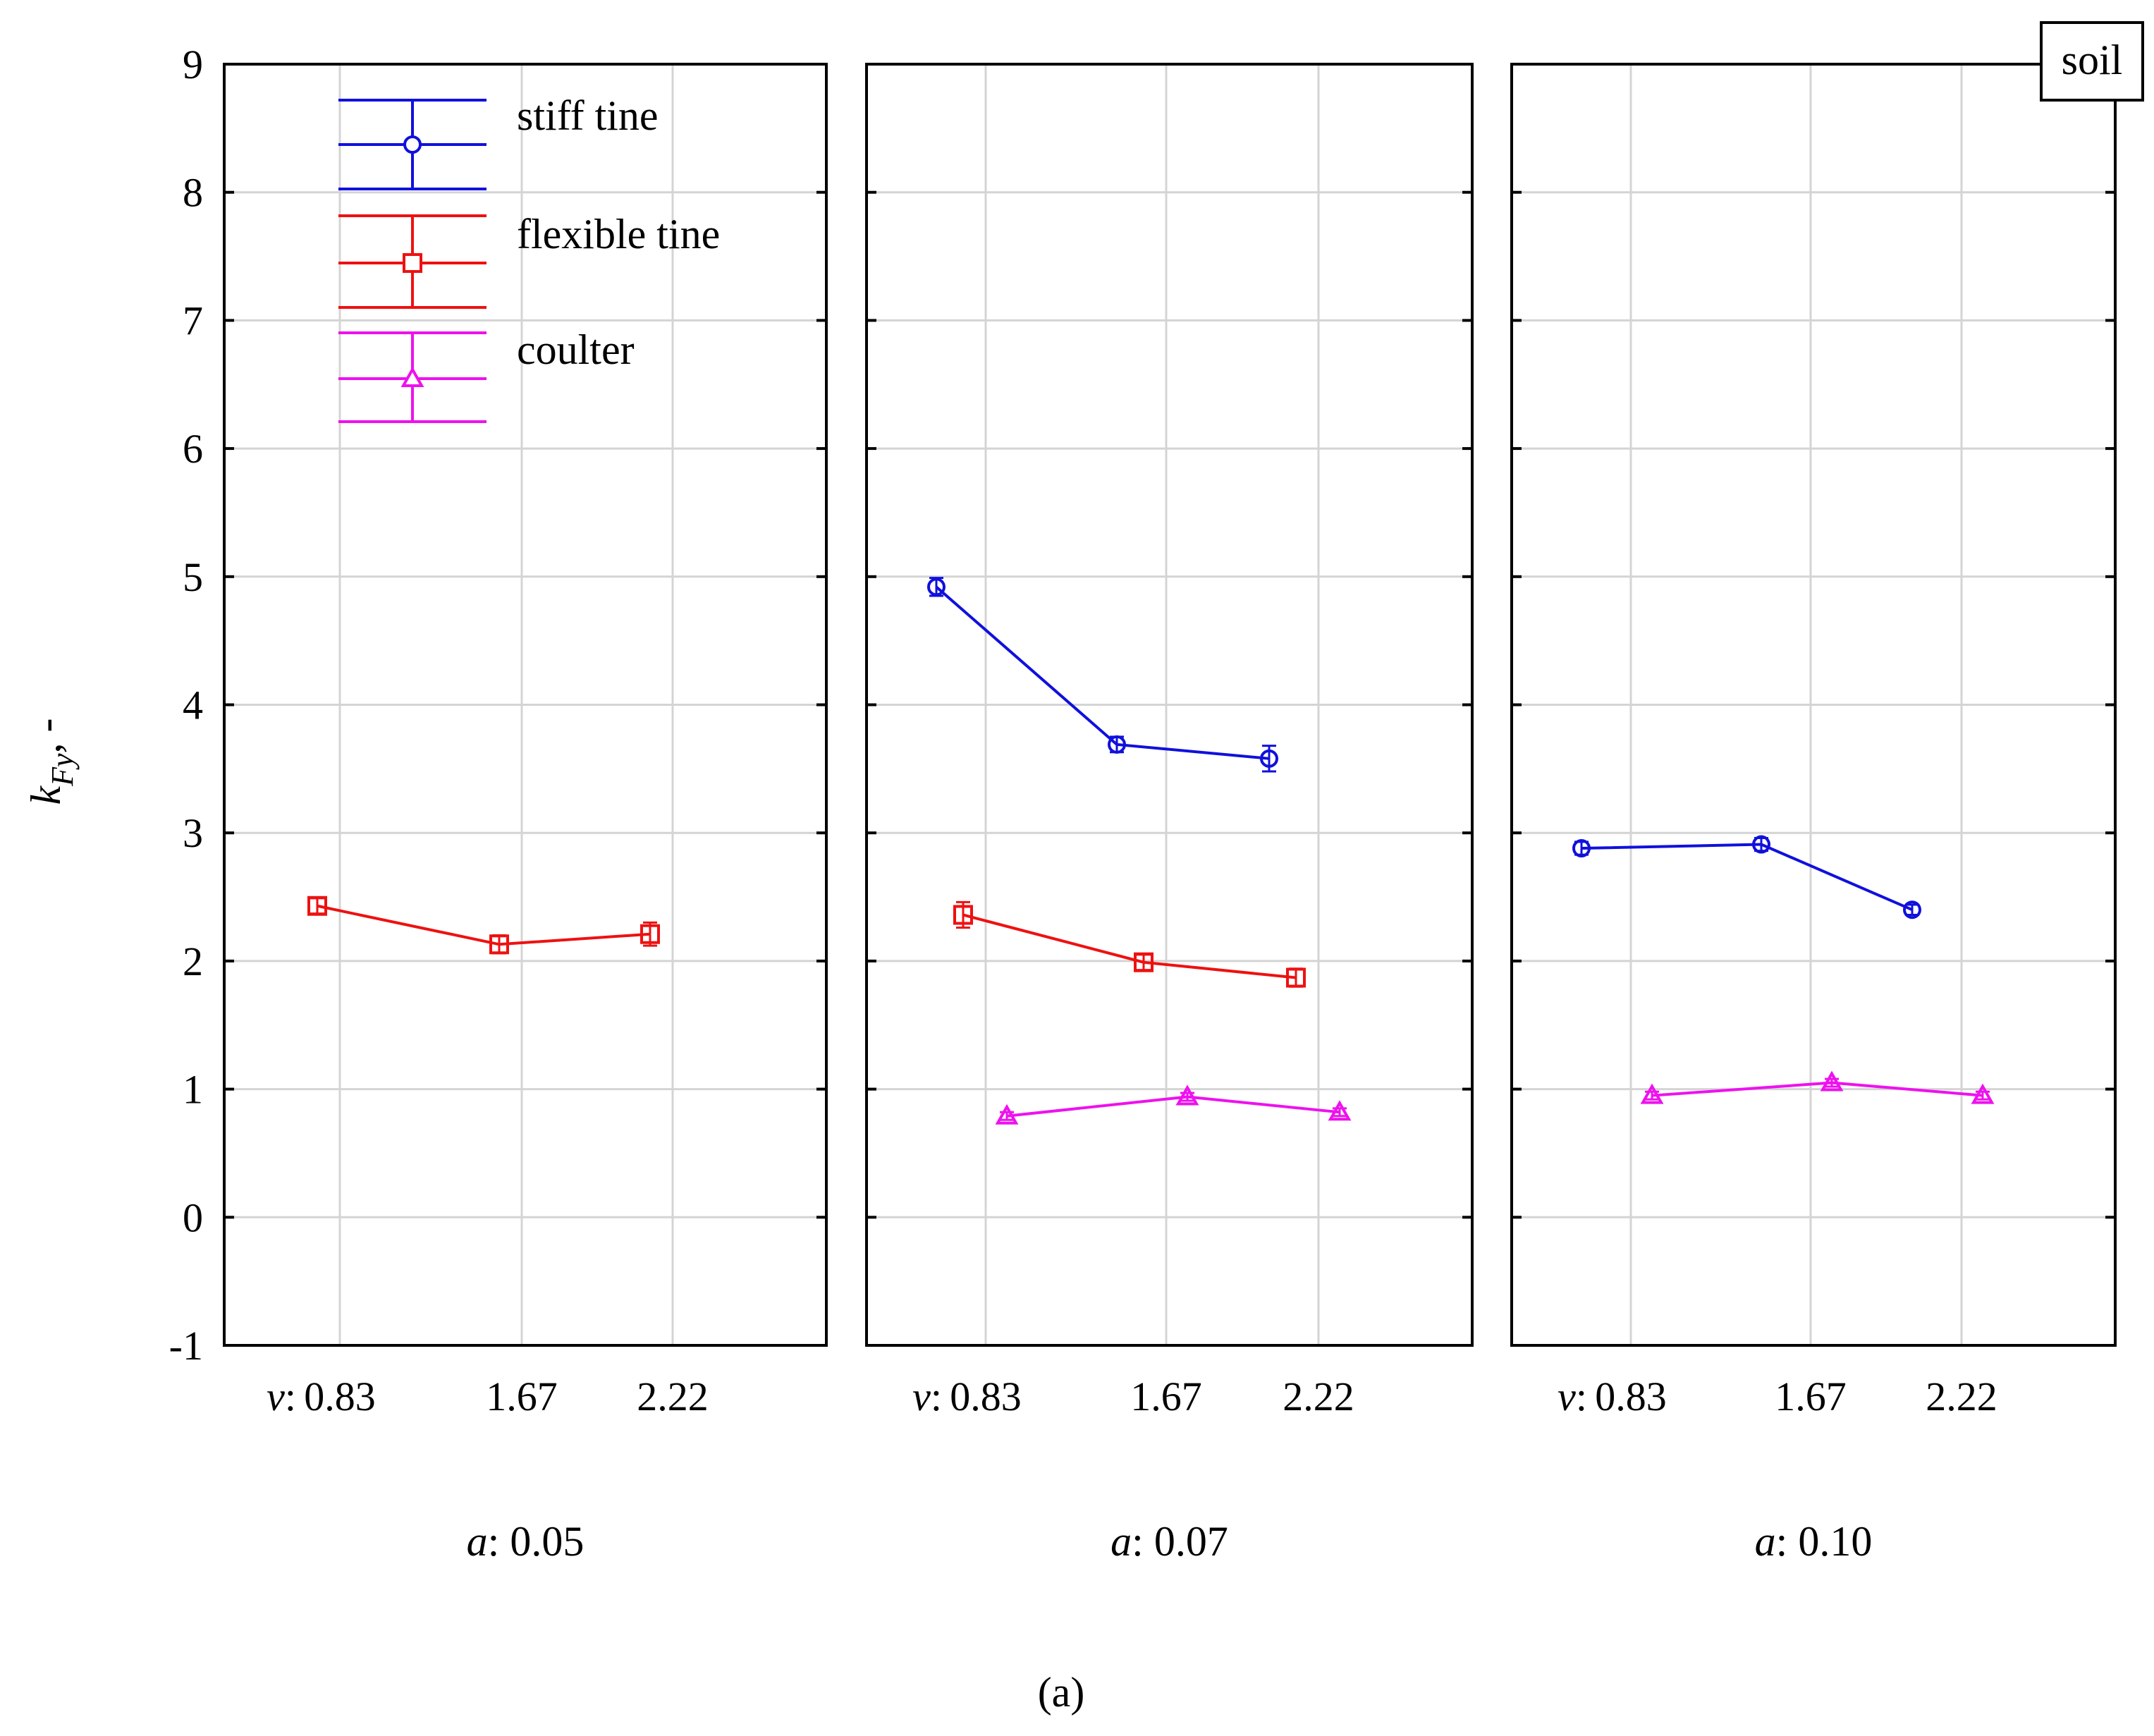 This screenshot has width=2154, height=1736. Describe the element at coordinates (62, 770) in the screenshot. I see `ylabel-subscript: Fy` at that location.